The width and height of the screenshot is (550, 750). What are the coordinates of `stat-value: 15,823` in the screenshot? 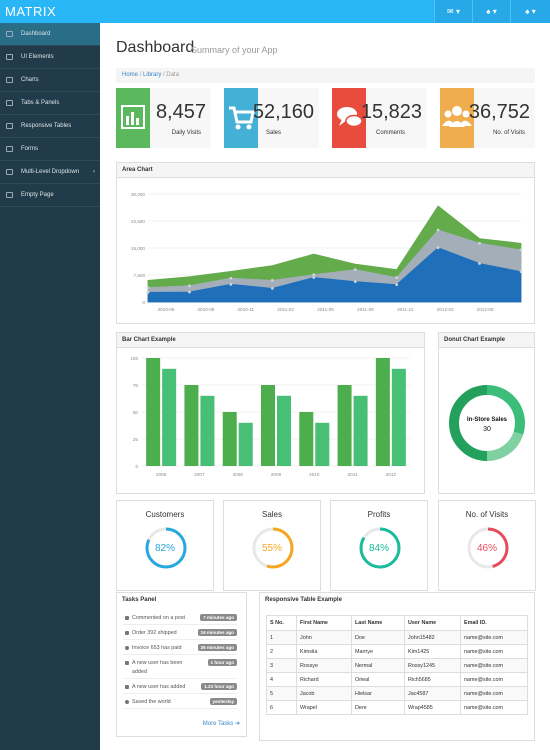 It's located at (391, 112).